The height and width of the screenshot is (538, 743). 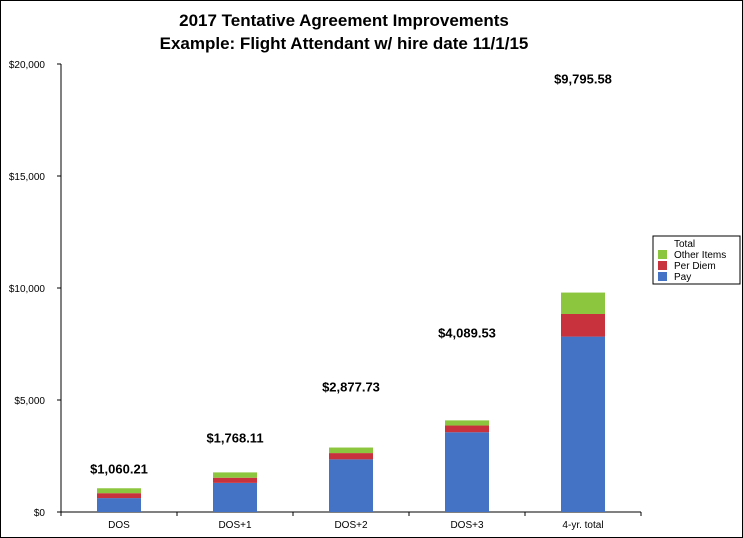 I want to click on y-tick-label: $15,000, so click(x=27, y=177).